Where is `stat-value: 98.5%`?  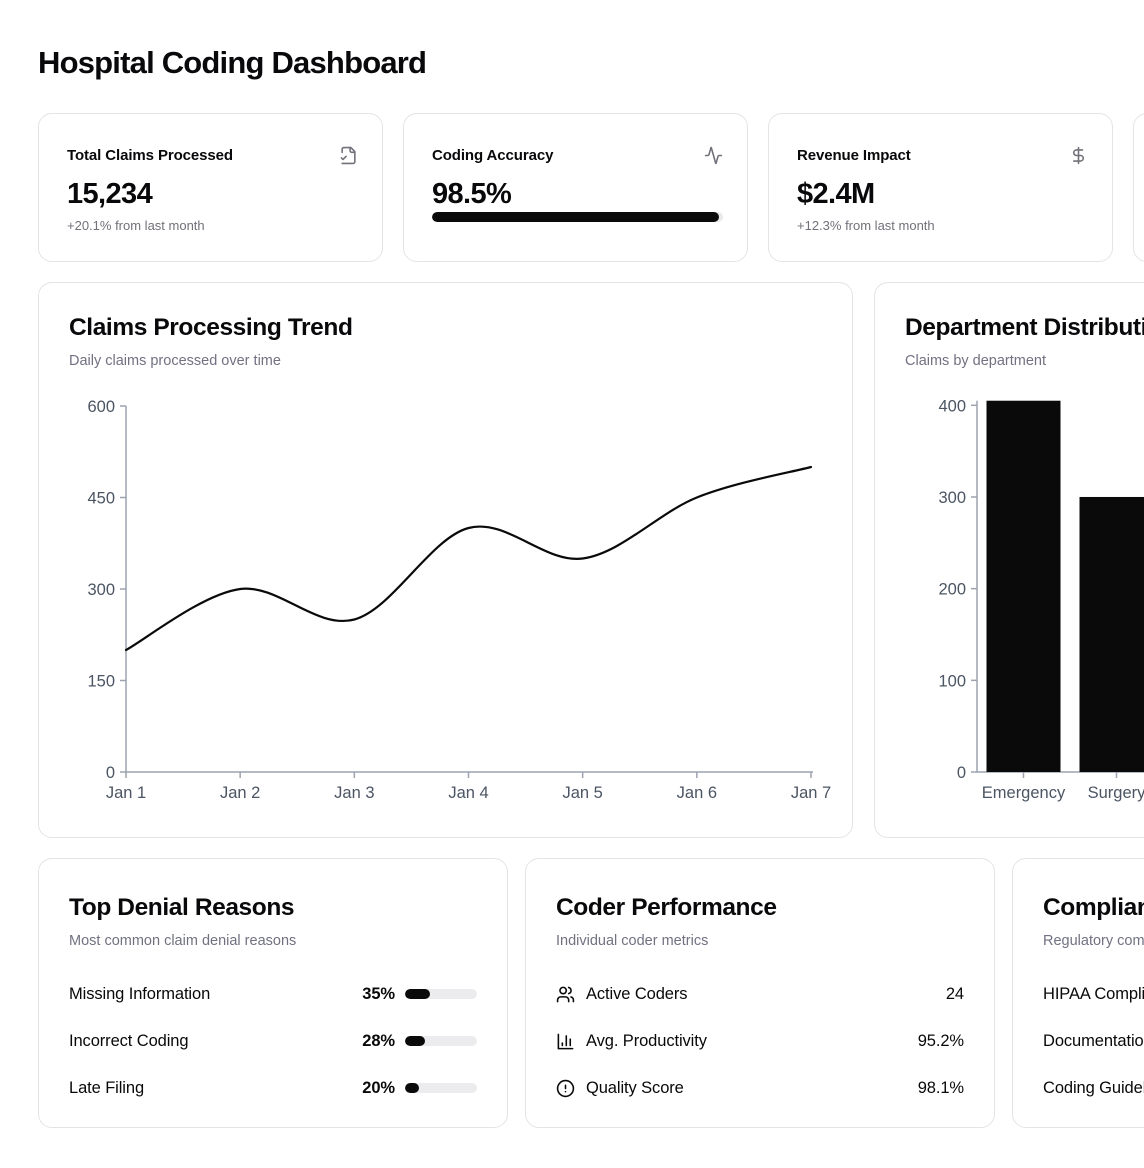 stat-value: 98.5% is located at coordinates (472, 194).